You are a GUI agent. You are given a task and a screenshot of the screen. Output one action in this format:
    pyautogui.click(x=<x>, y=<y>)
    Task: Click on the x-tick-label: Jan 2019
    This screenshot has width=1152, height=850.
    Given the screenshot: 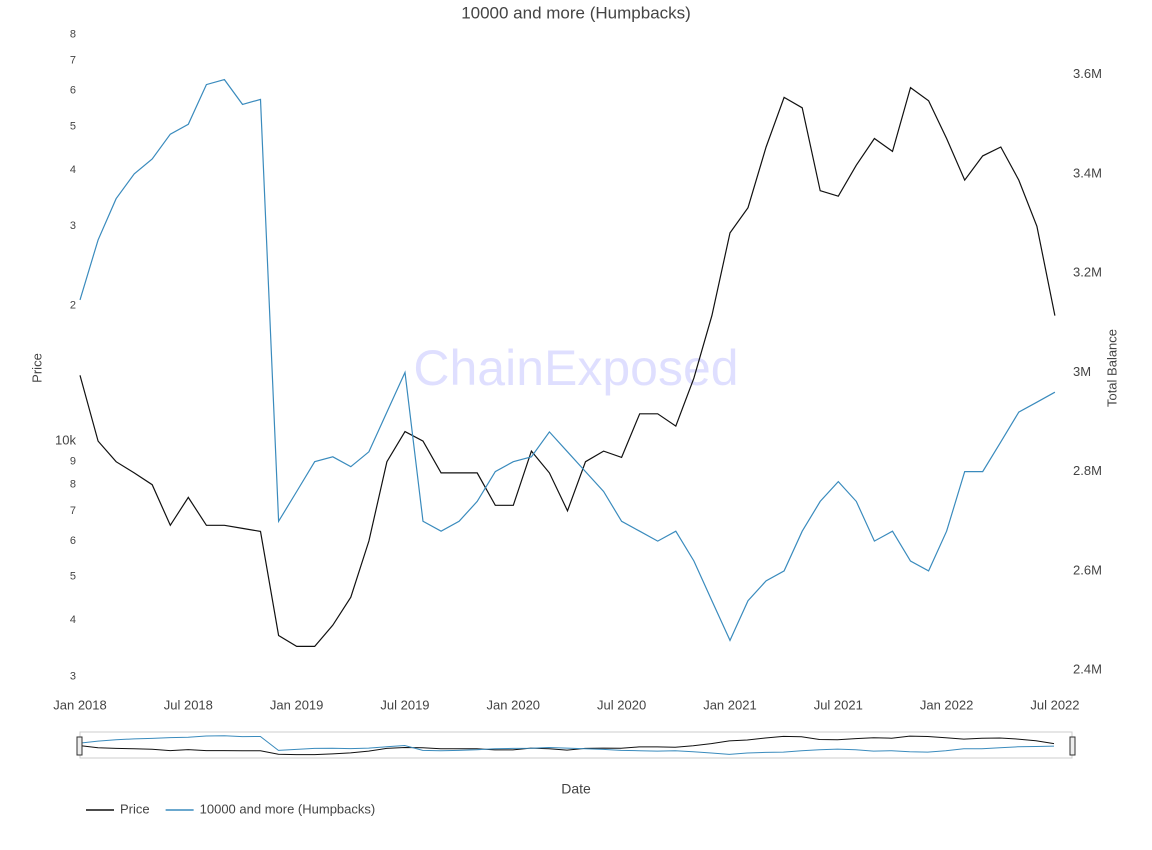 What is the action you would take?
    pyautogui.click(x=297, y=704)
    